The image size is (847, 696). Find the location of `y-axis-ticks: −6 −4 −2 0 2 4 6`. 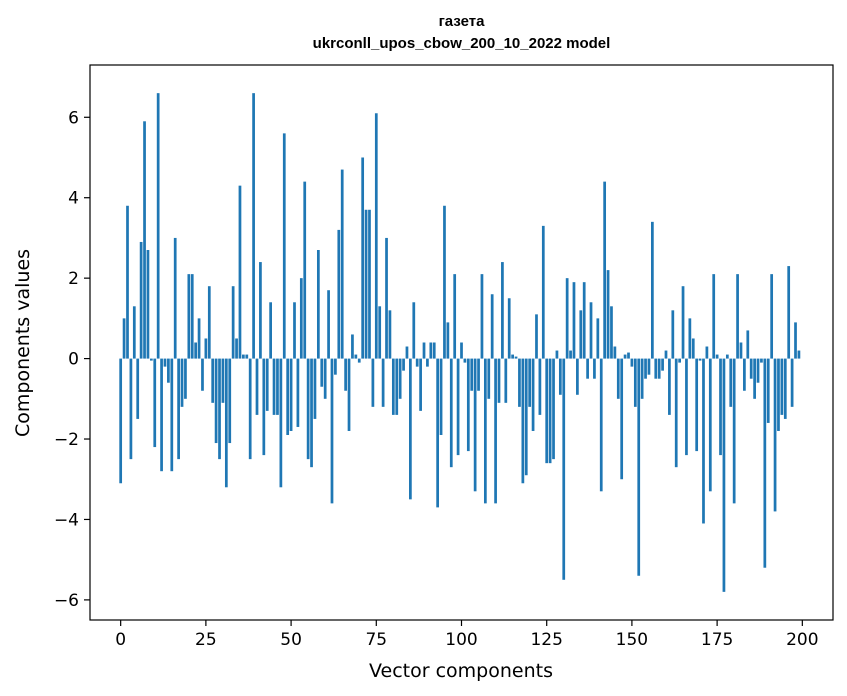

y-axis-ticks: −6 −4 −2 0 2 4 6 is located at coordinates (72, 359).